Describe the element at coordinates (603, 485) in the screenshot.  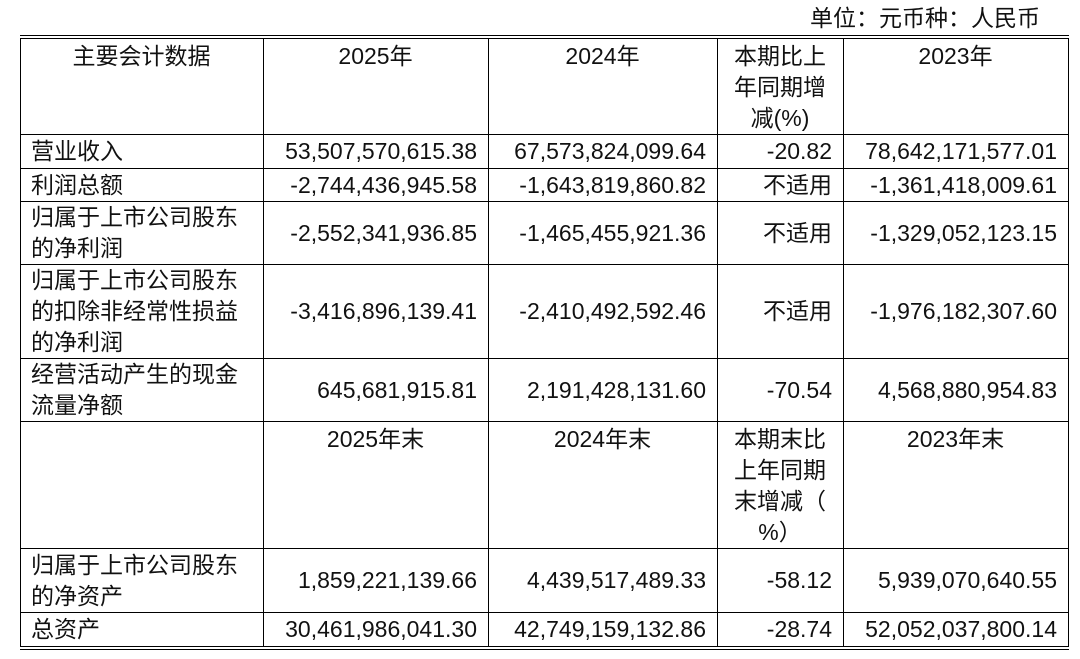
I see `header-2024-year-end: 2024年末` at that location.